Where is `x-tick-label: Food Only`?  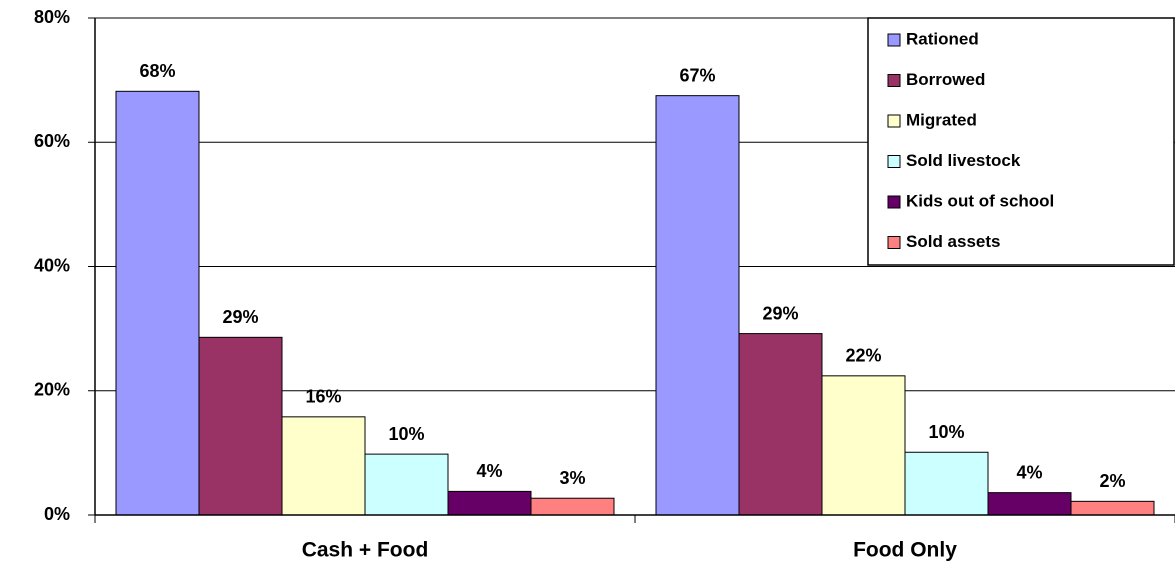 x-tick-label: Food Only is located at coordinates (905, 550).